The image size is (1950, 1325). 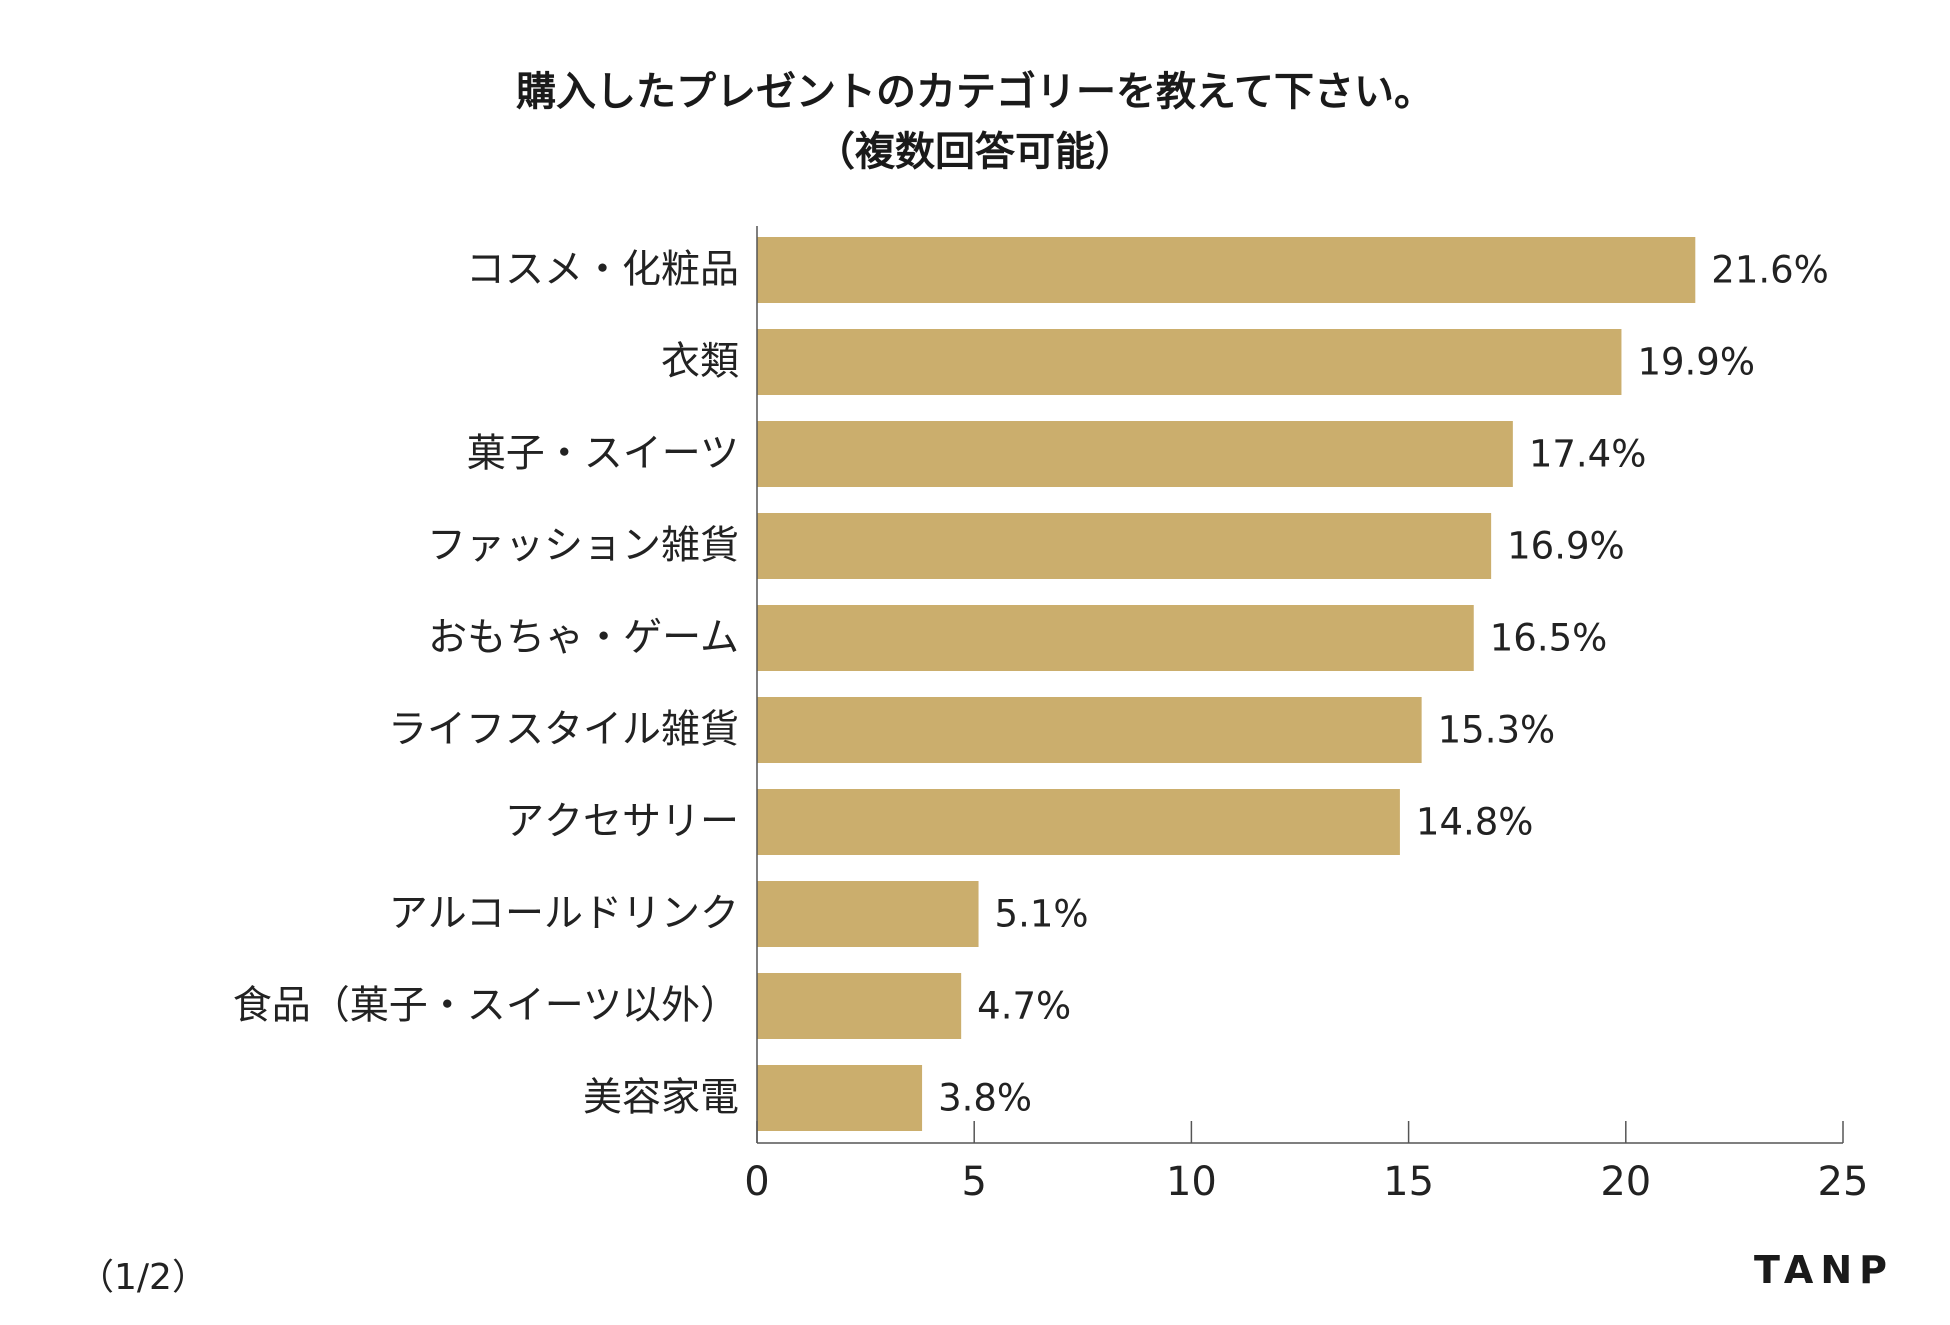 What do you see at coordinates (564, 914) in the screenshot?
I see `category-label: アルコールドリンク` at bounding box center [564, 914].